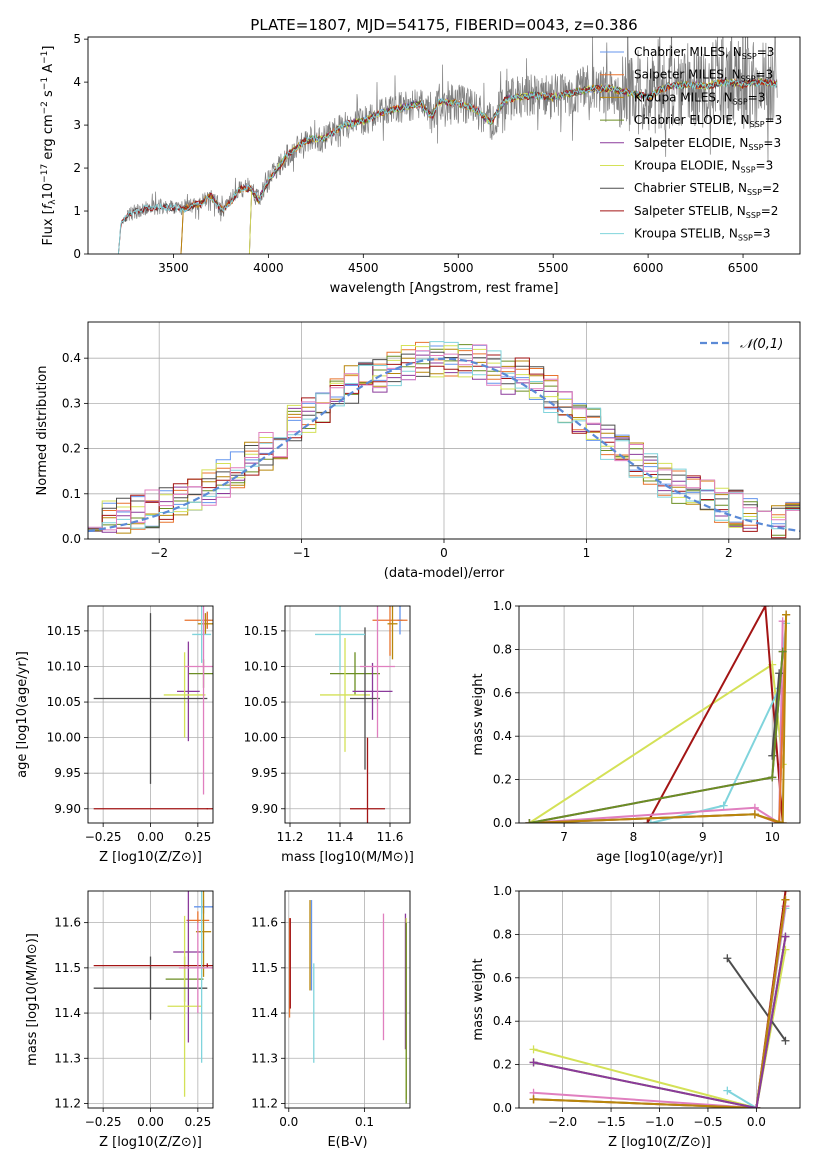 The image size is (819, 1170). What do you see at coordinates (444, 445) in the screenshot?
I see `gaussian-curve` at bounding box center [444, 445].